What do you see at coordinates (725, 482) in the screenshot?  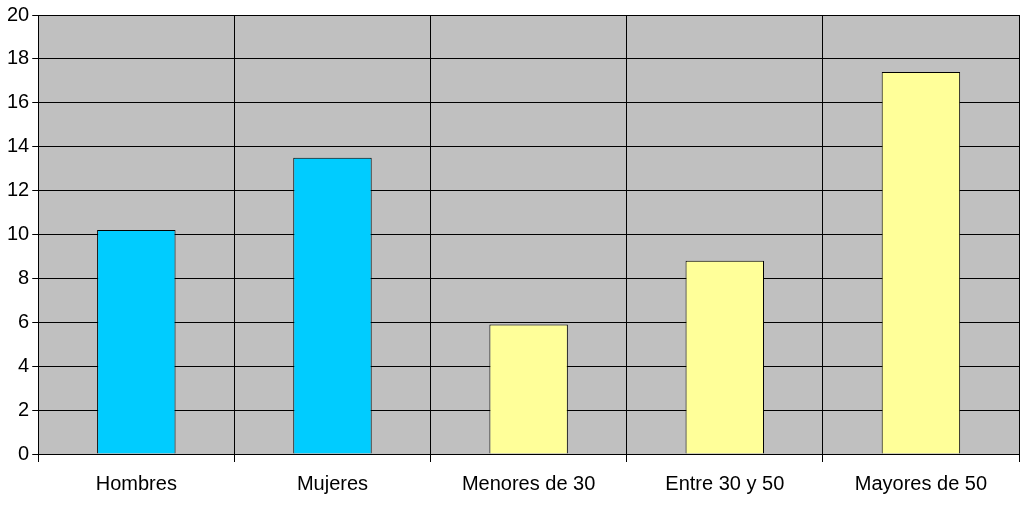 I see `x-tick-label: Entre 30 y 50` at bounding box center [725, 482].